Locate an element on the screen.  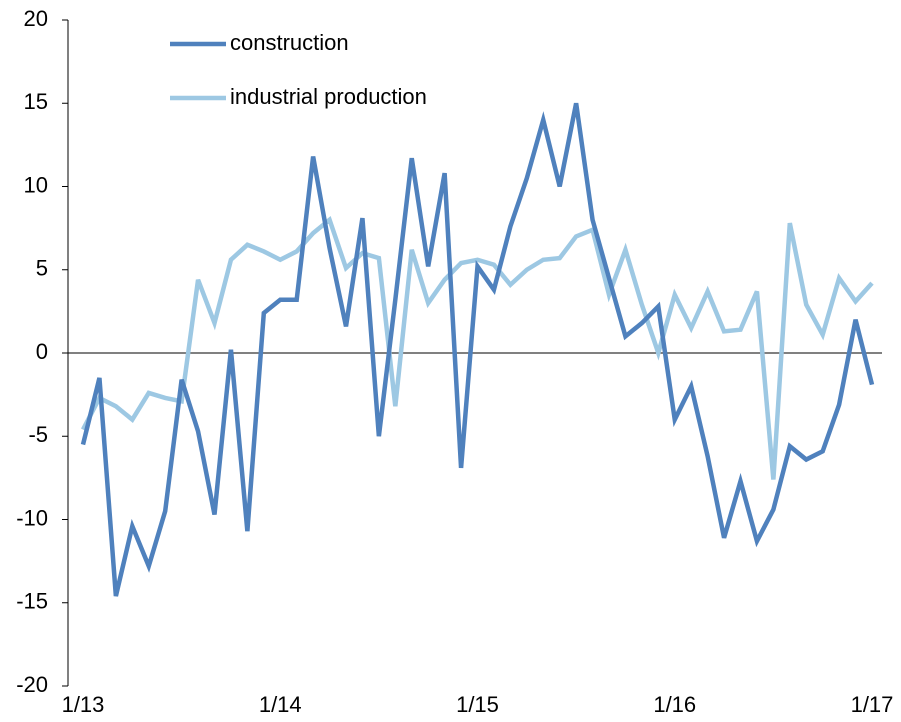
x-tick-label: 1/14 is located at coordinates (280, 704).